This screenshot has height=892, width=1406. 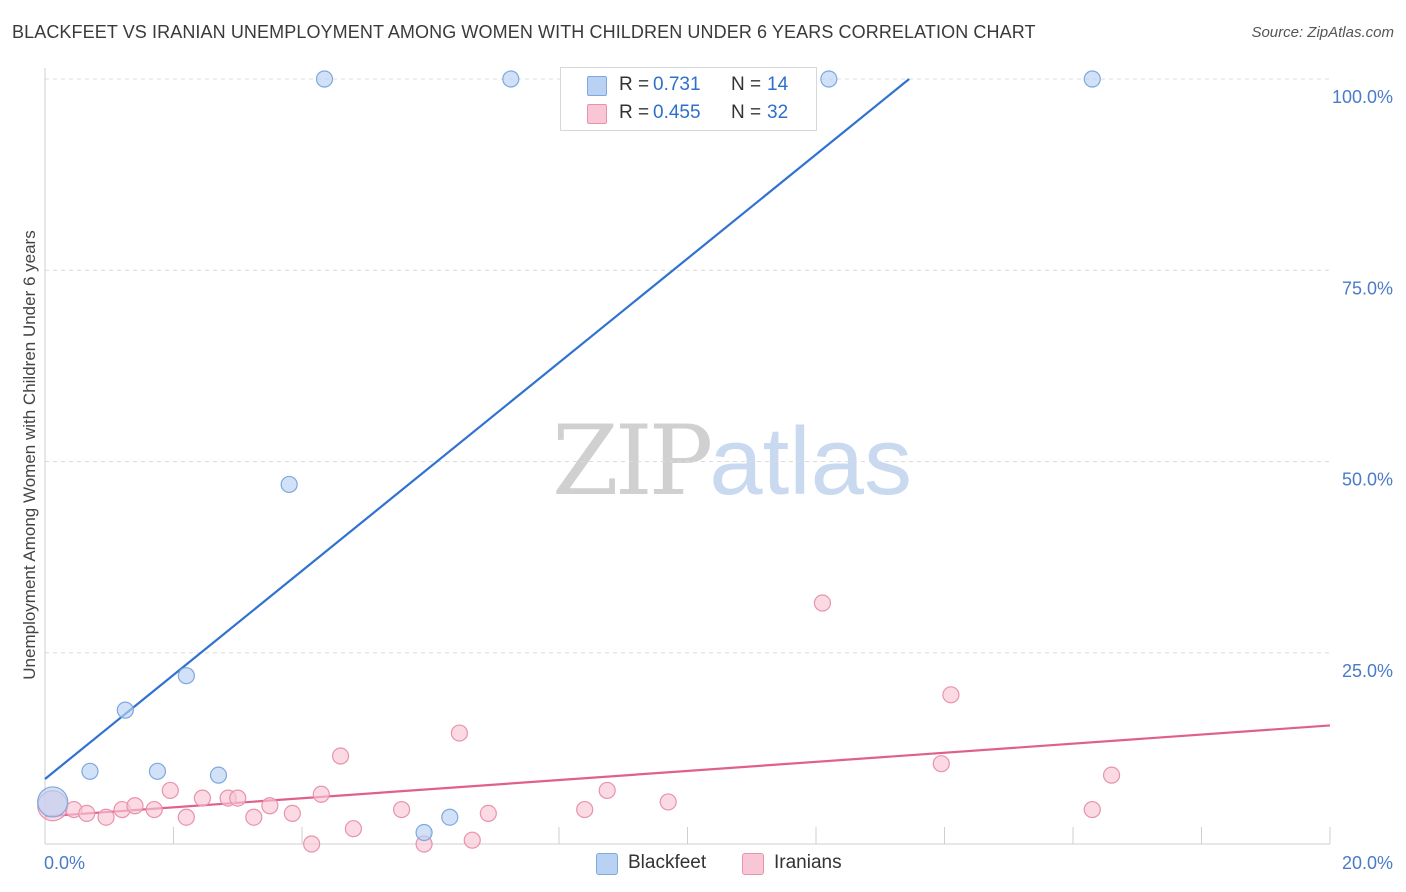 I want to click on iranians-n-value: 32, so click(x=778, y=112).